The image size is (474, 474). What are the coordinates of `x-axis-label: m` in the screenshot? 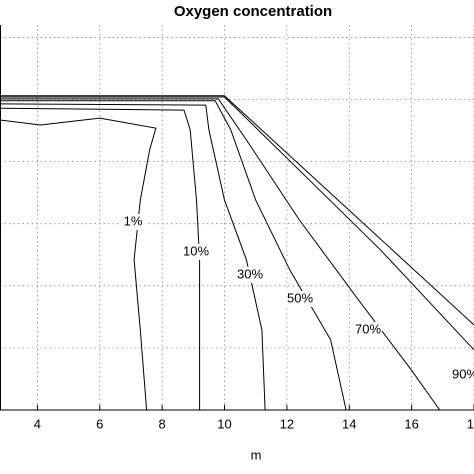 It's located at (256, 454).